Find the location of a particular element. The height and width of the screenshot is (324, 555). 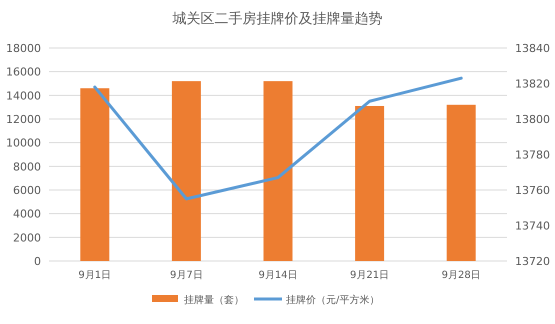

y-tick-label: 2000 is located at coordinates (27, 237).